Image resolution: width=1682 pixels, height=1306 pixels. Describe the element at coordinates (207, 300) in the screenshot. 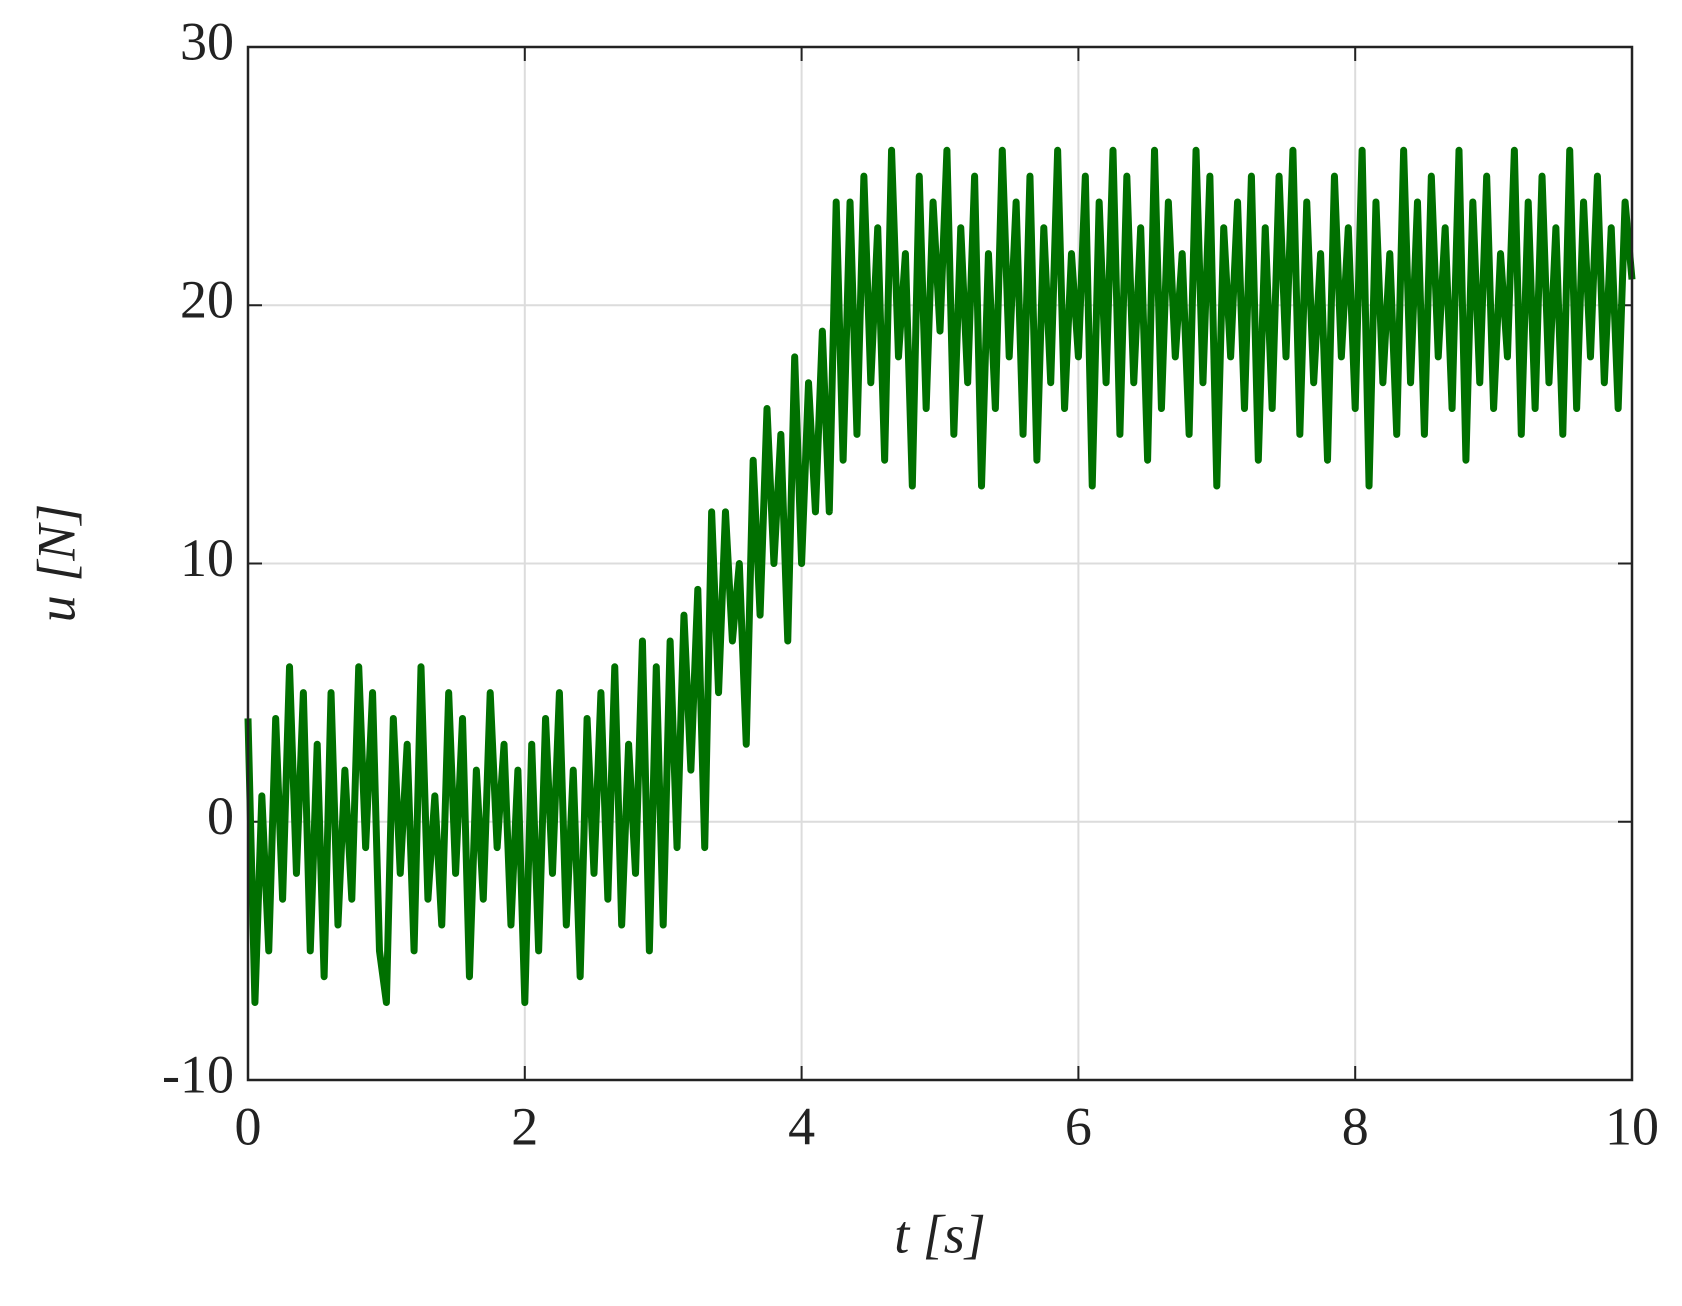

I see `y-tick-label: 20` at that location.